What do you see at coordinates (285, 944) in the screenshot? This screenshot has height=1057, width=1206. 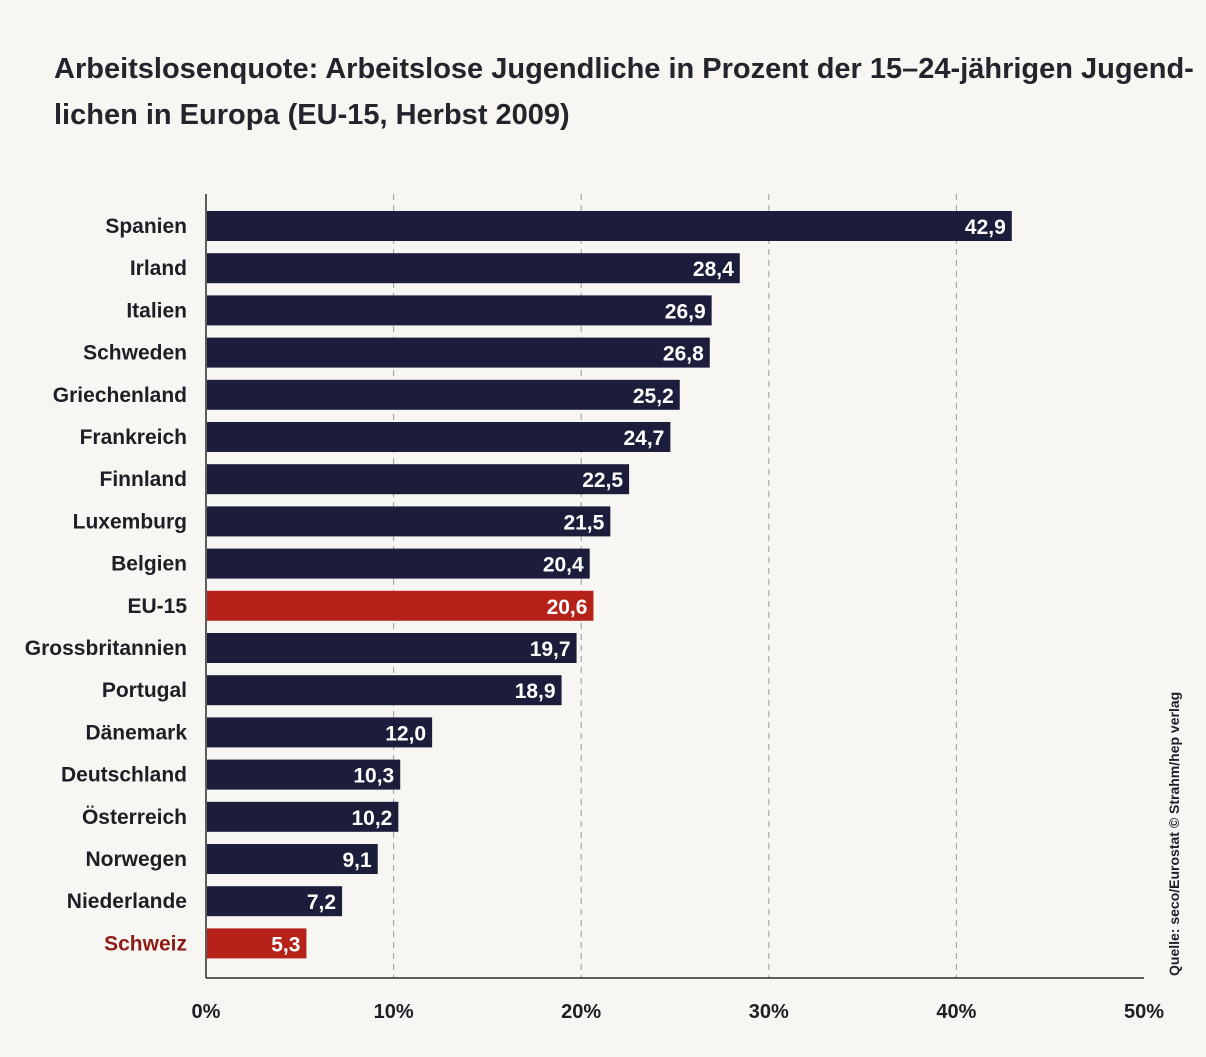 I see `value-label: 5,3` at bounding box center [285, 944].